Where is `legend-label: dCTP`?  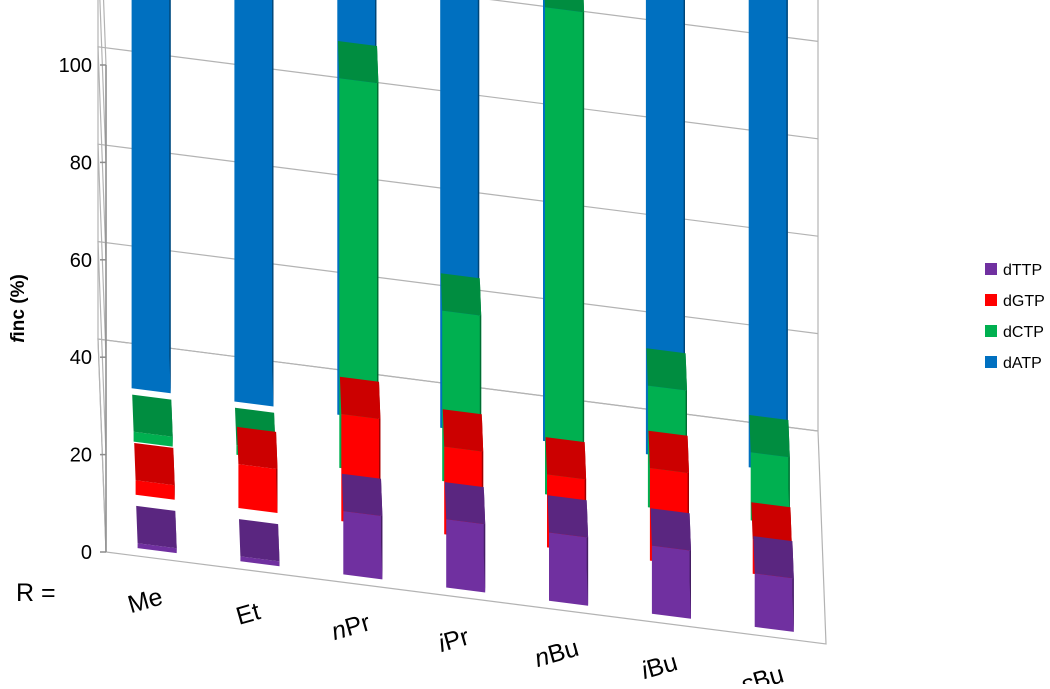
legend-label: dCTP is located at coordinates (1023, 332).